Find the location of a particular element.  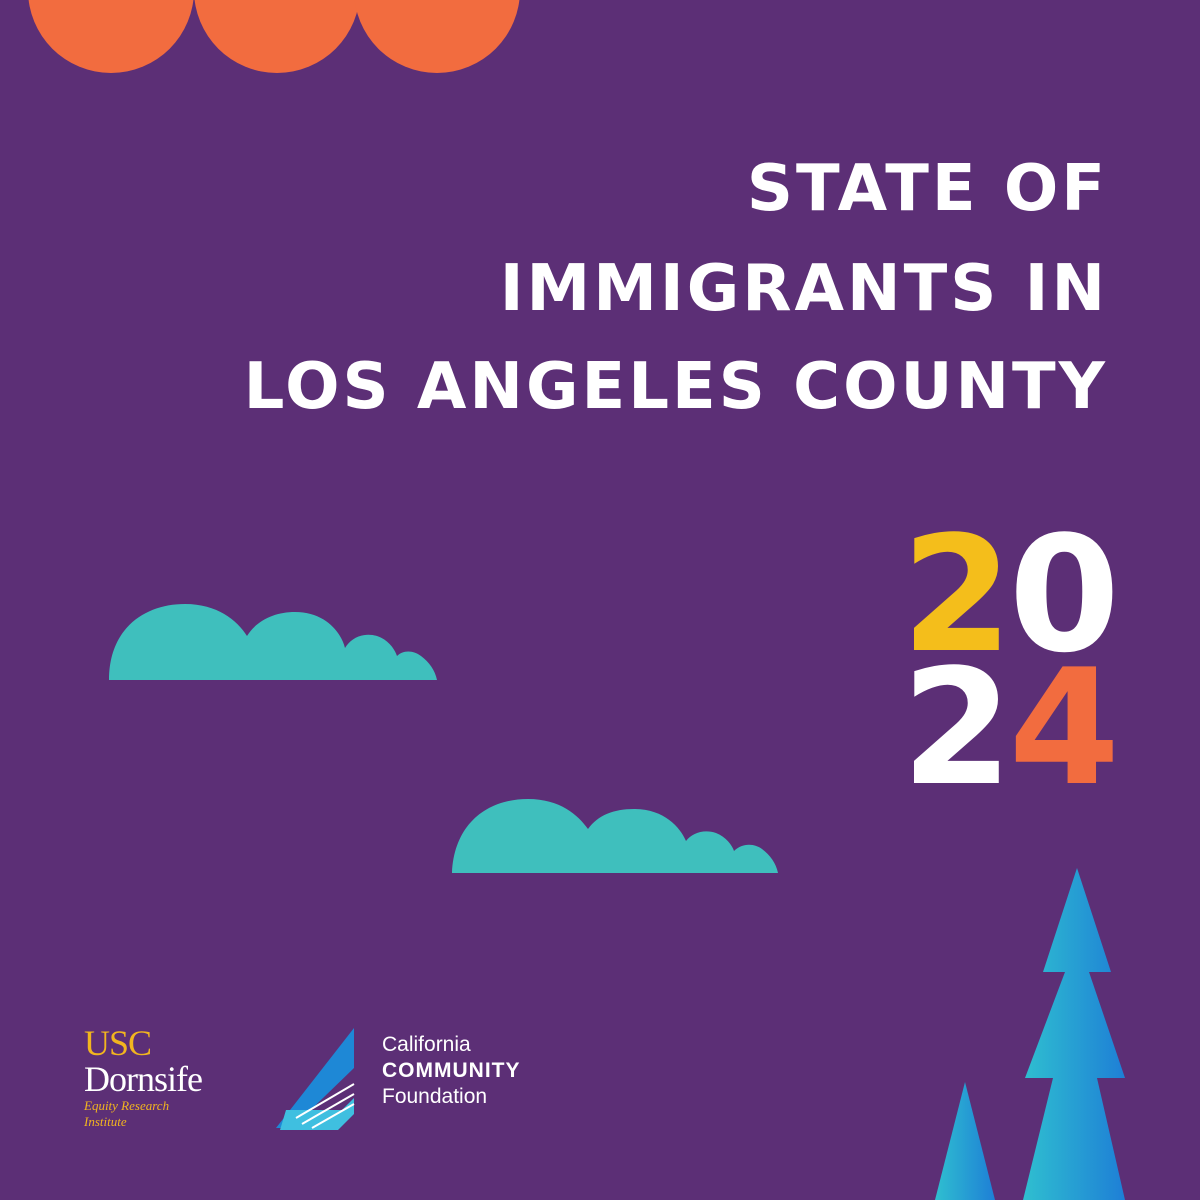

year-bottom-row: 24 is located at coordinates (1010, 728).